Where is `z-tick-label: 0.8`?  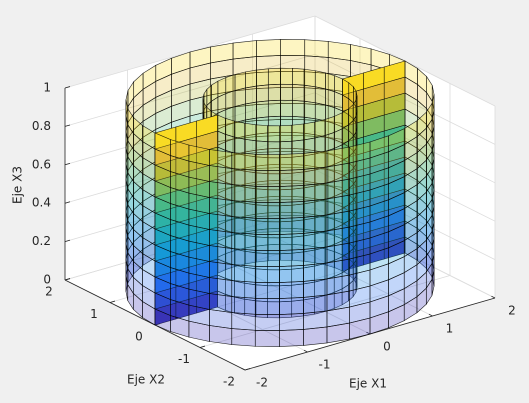 z-tick-label: 0.8 is located at coordinates (41, 126).